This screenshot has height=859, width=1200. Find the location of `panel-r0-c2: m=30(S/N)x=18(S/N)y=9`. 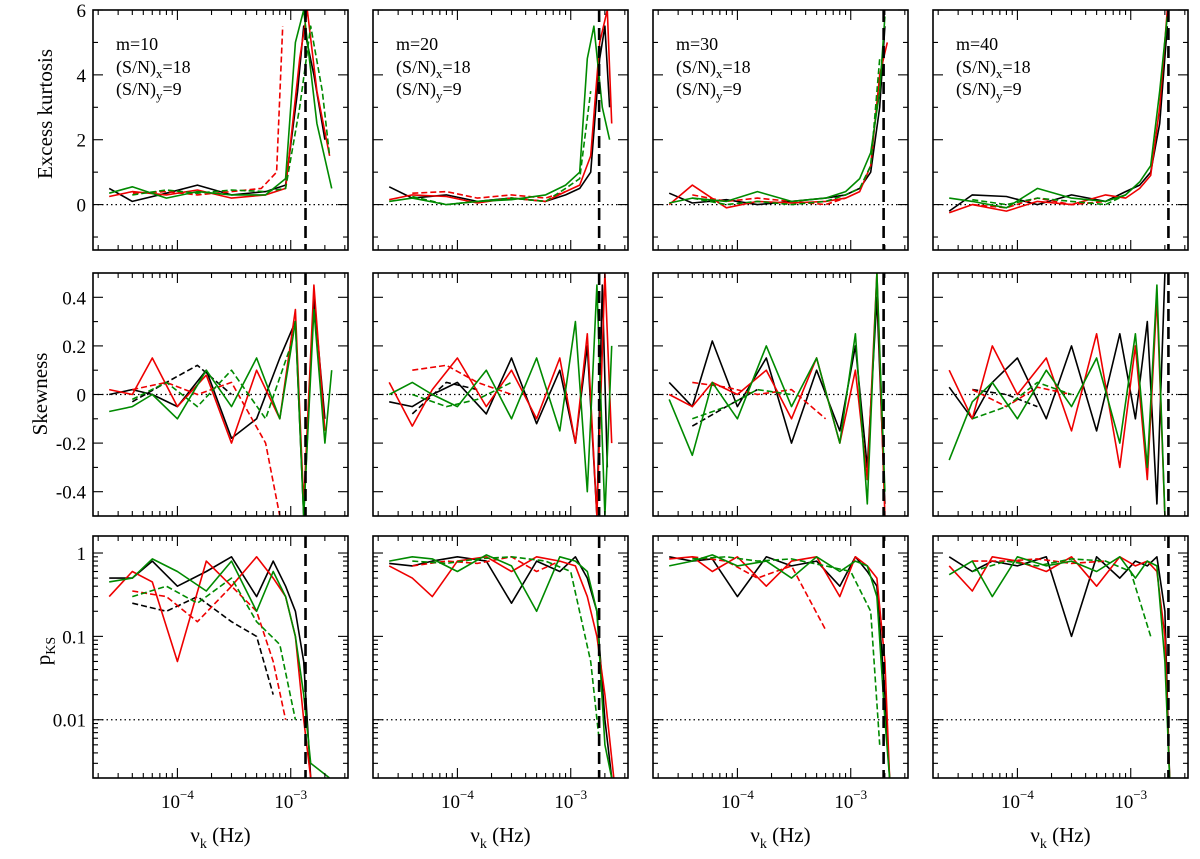

panel-r0-c2: m=30(S/N)x=18(S/N)y=9 is located at coordinates (780, 130).